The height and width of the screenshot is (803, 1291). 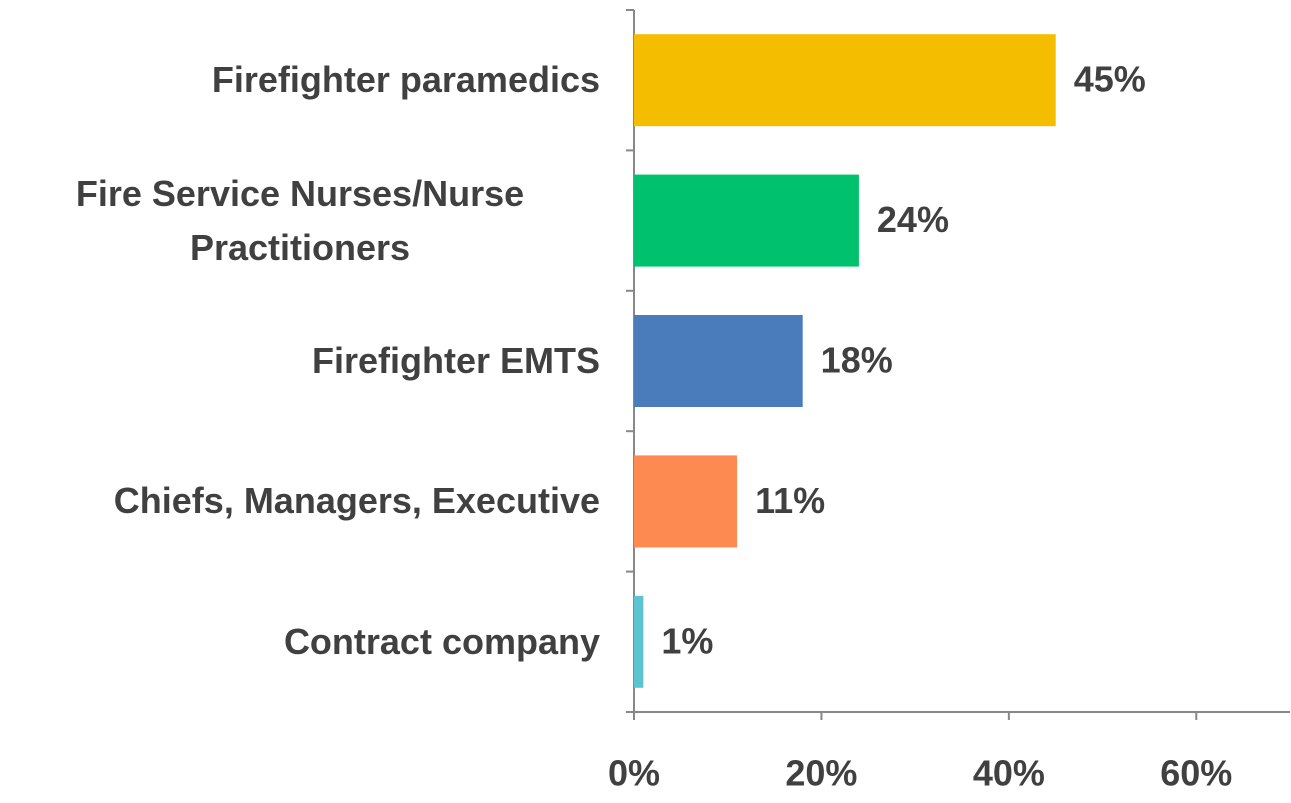 I want to click on x-tick-label: 0%, so click(x=634, y=773).